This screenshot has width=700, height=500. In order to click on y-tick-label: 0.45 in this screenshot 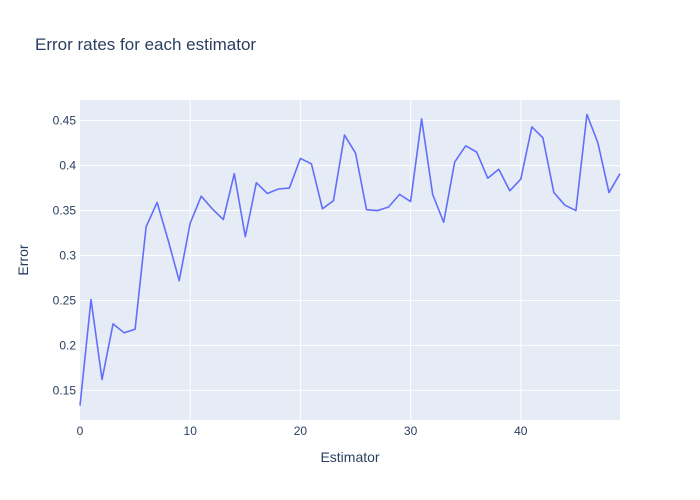, I will do `click(65, 121)`.